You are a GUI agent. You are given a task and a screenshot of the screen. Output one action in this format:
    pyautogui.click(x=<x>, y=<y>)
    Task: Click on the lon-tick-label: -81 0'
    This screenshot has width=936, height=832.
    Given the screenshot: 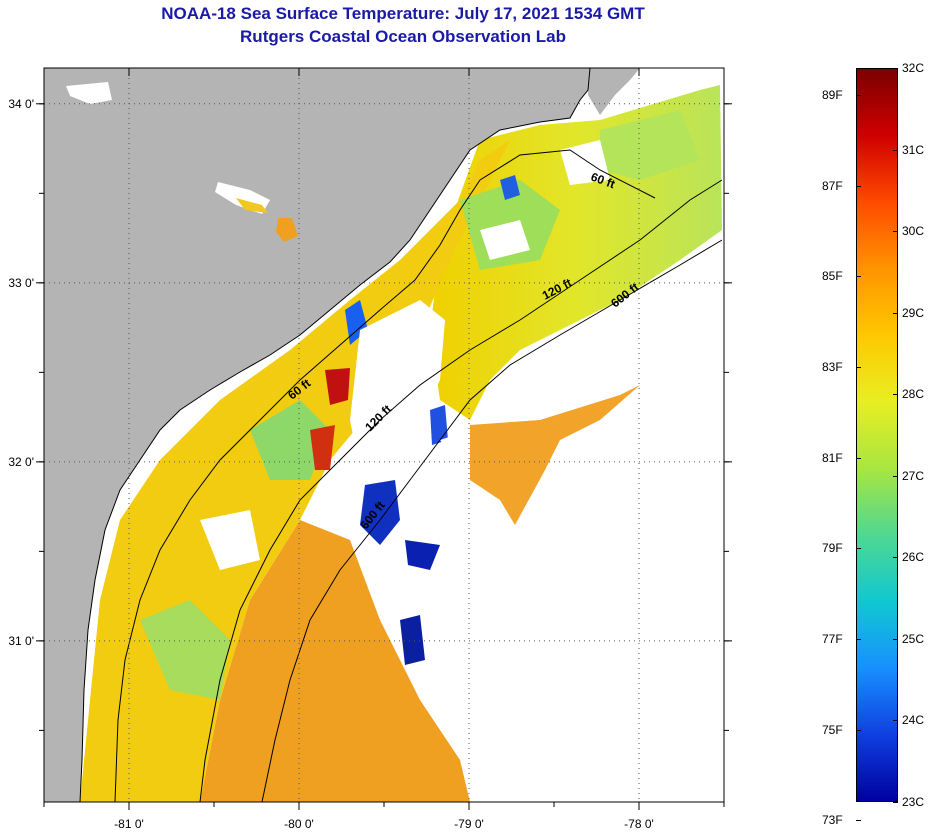 What is the action you would take?
    pyautogui.click(x=129, y=824)
    